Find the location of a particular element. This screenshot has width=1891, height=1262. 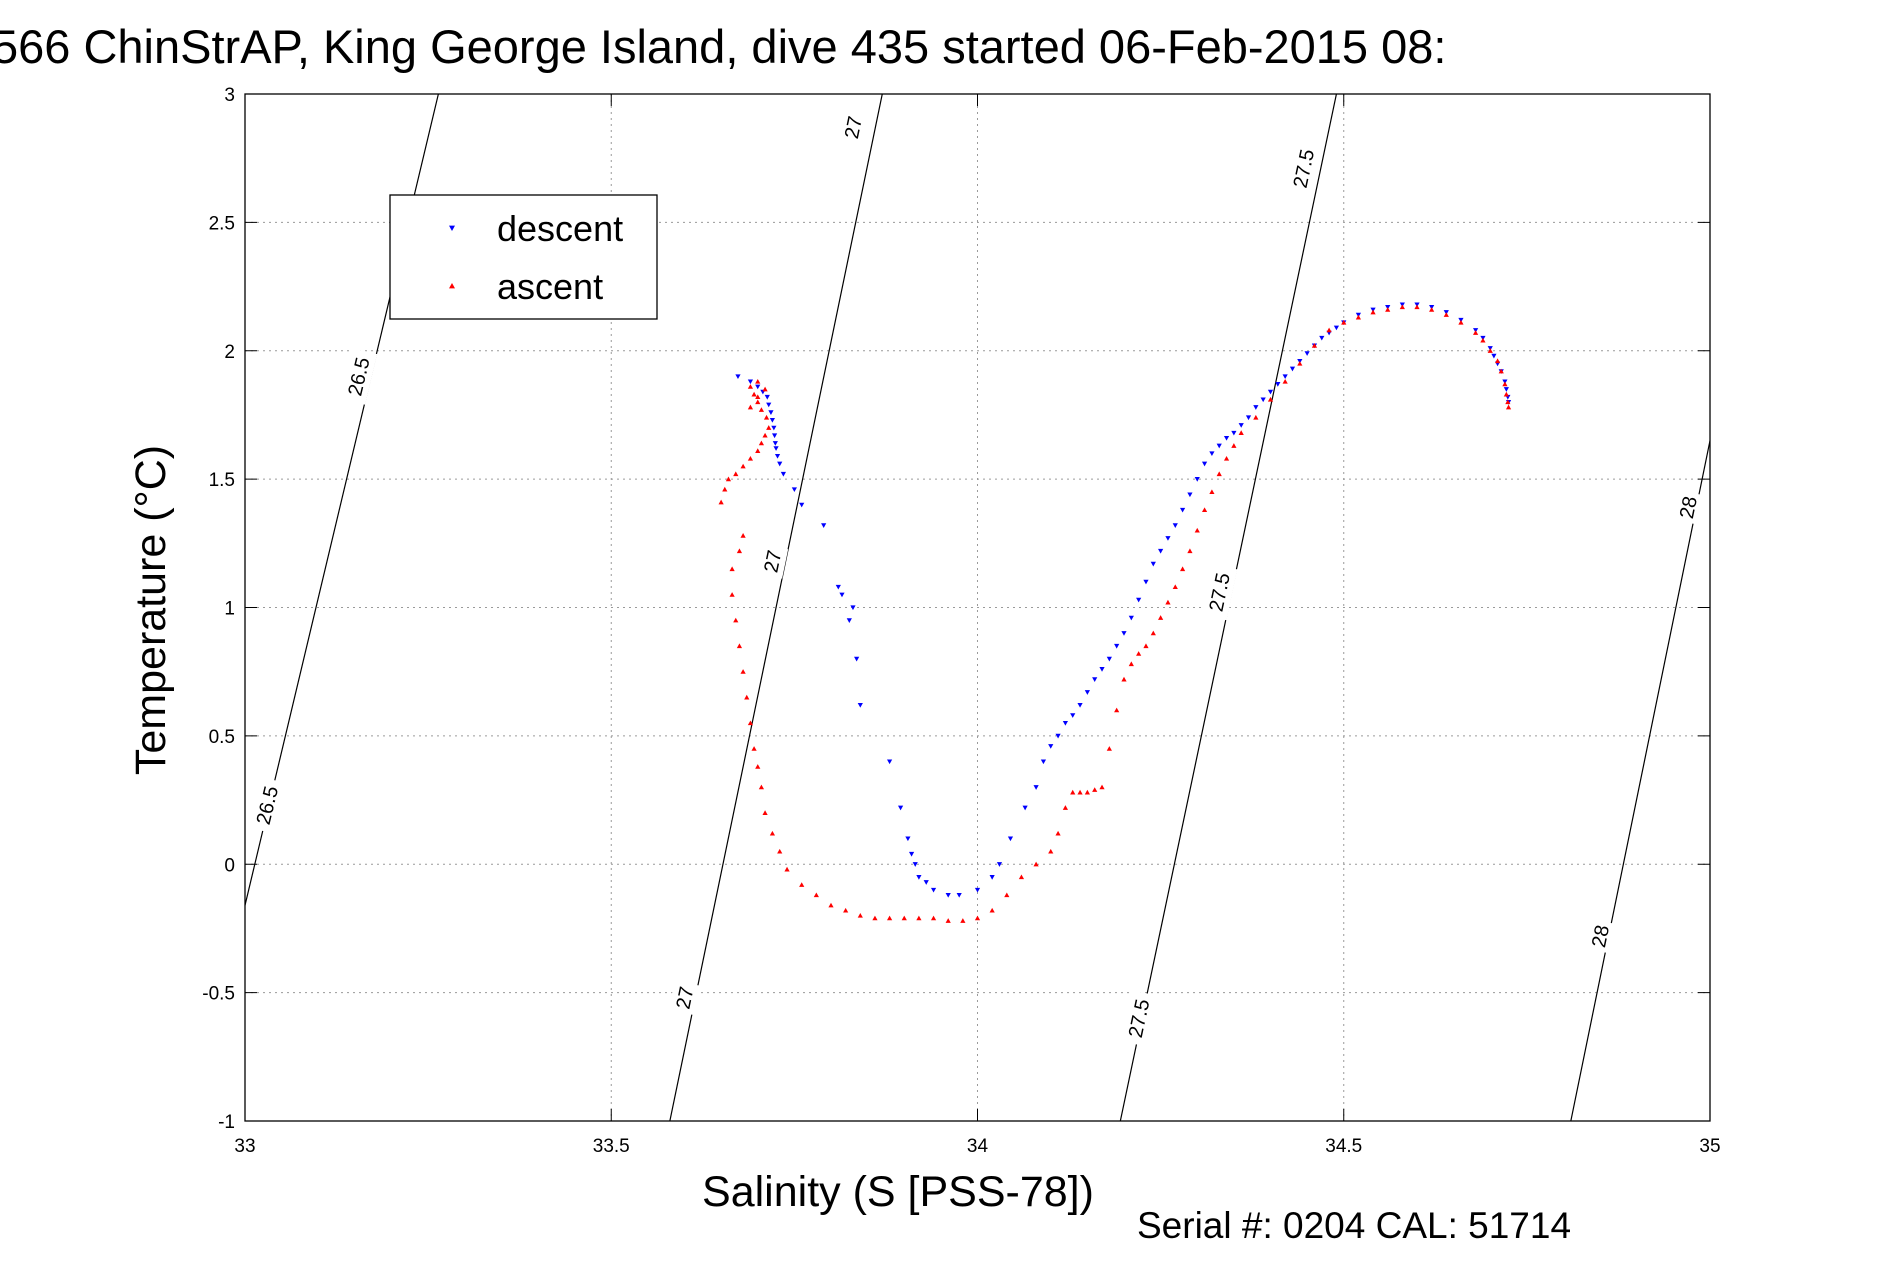

y-tick-label: 0.5 is located at coordinates (222, 737).